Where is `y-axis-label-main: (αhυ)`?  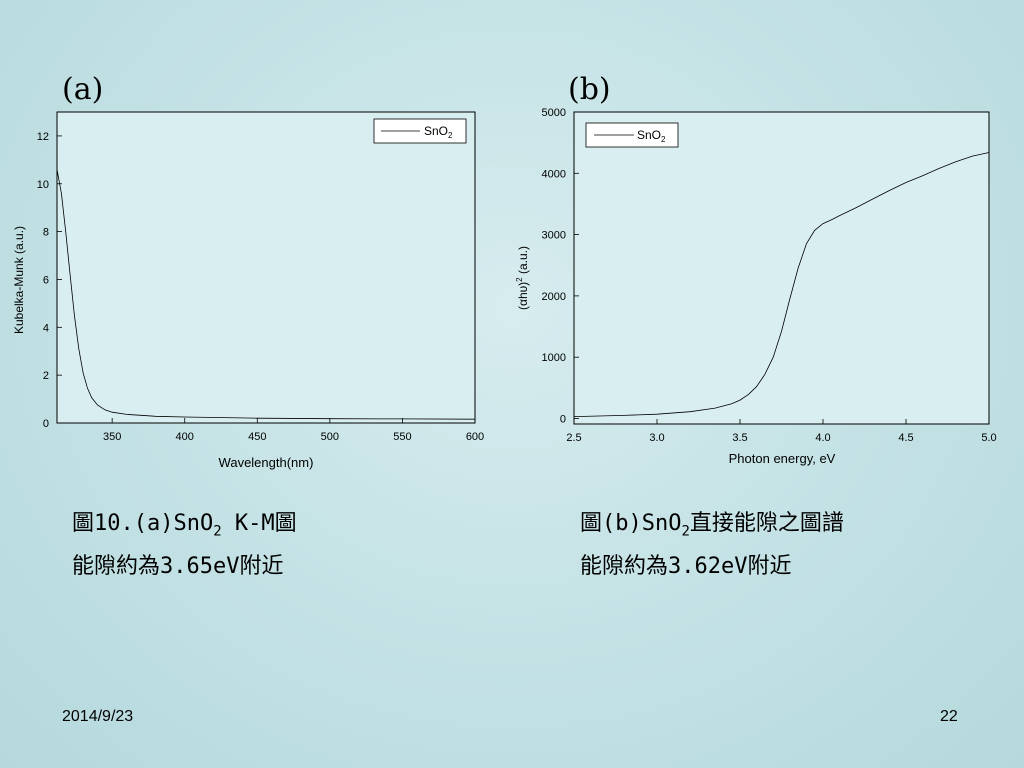 y-axis-label-main: (αhυ) is located at coordinates (523, 296).